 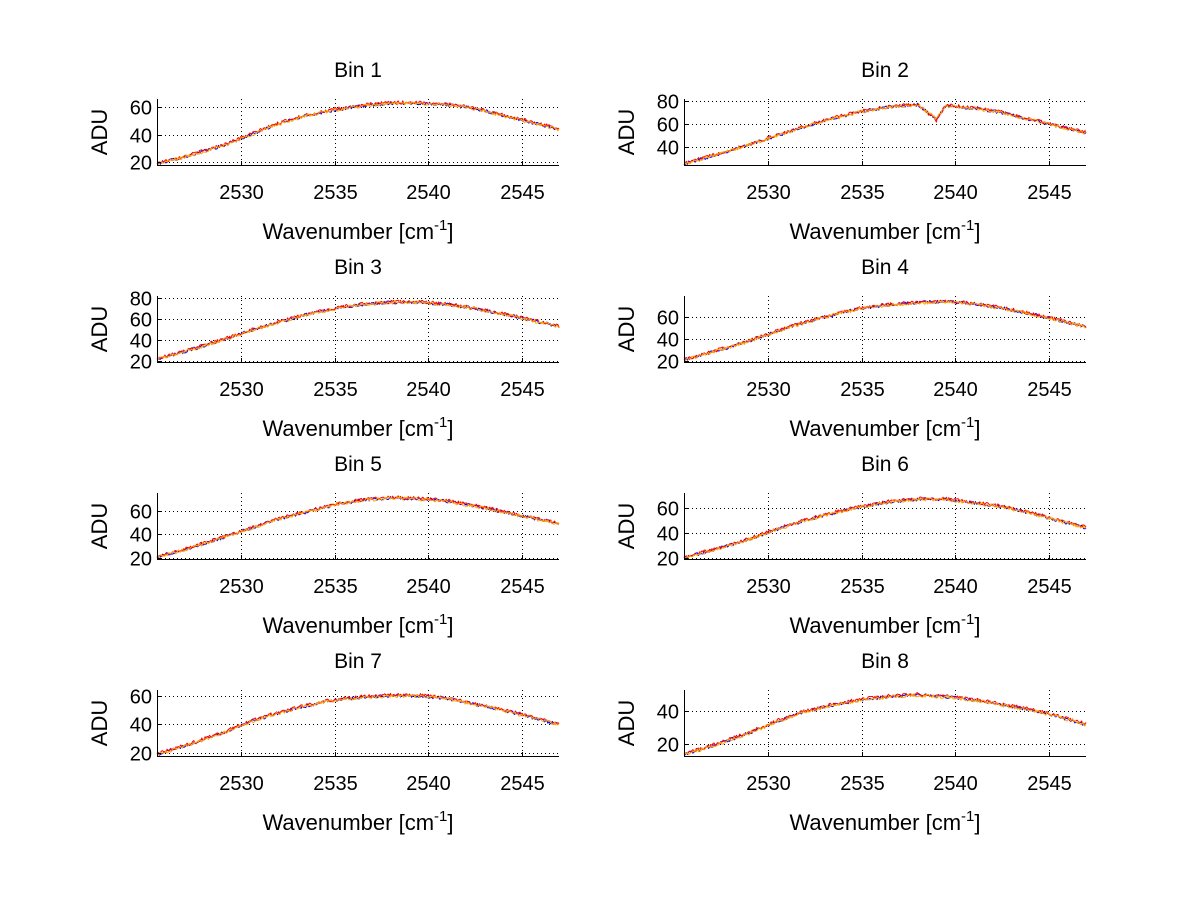 What do you see at coordinates (358, 70) in the screenshot?
I see `subplot-title: Bin 1` at bounding box center [358, 70].